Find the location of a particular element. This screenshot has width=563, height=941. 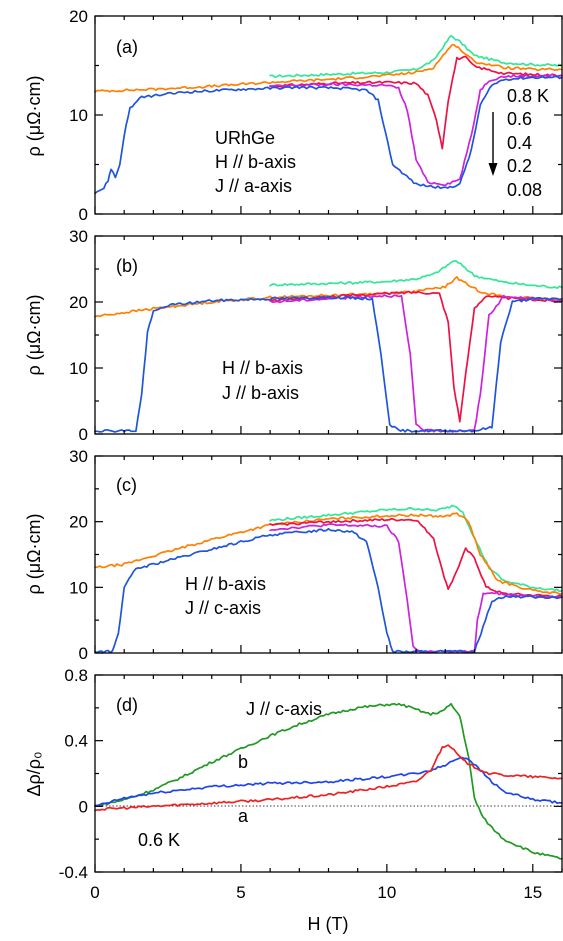

x-tick-labels: 0 5 10 15 is located at coordinates (316, 892).